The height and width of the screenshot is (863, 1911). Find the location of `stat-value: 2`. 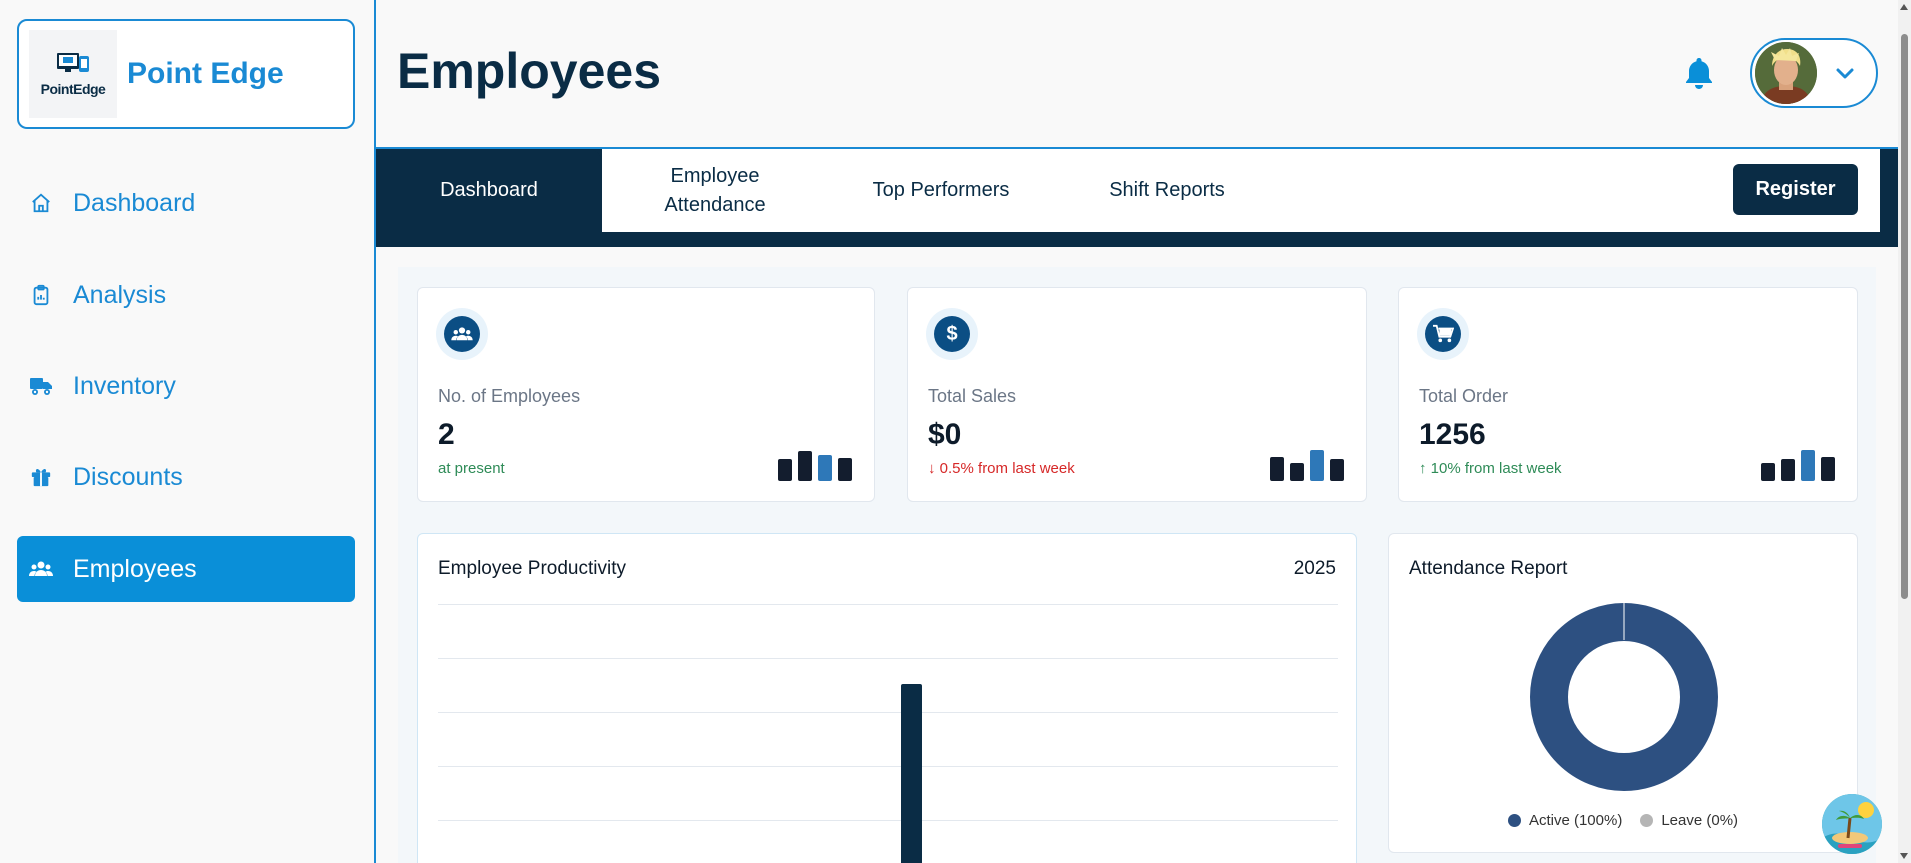

stat-value: 2 is located at coordinates (446, 434).